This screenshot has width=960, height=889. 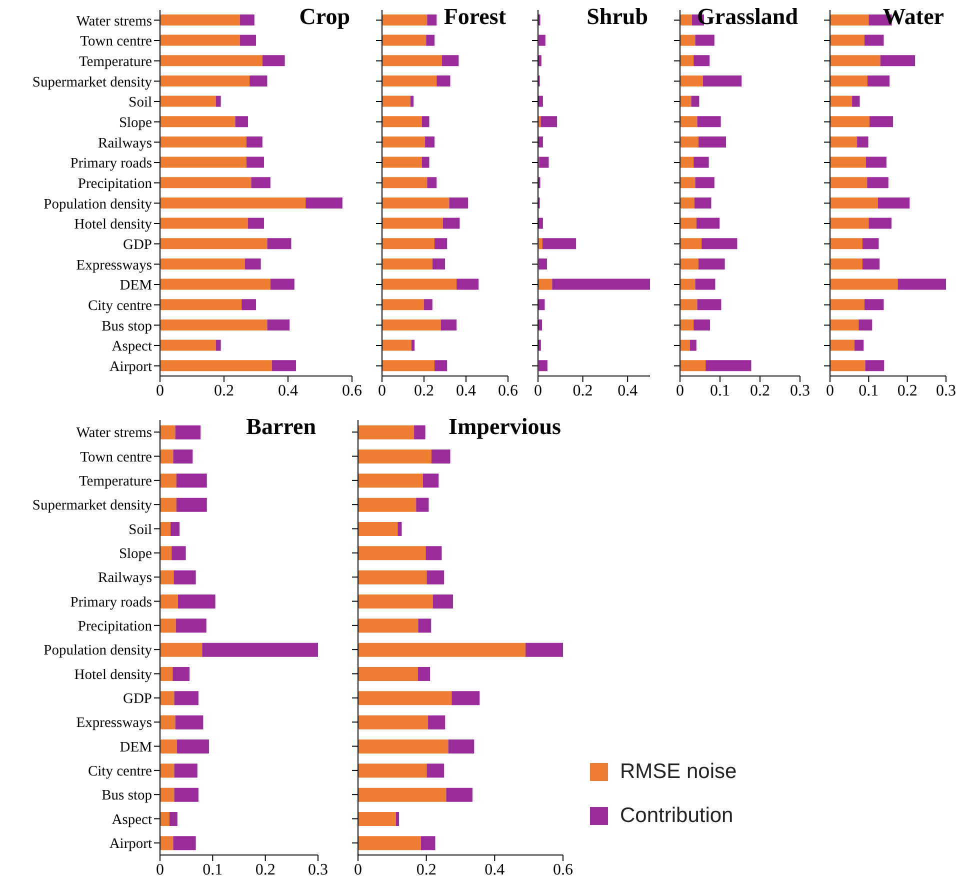 I want to click on chart-title: Crop, so click(x=324, y=17).